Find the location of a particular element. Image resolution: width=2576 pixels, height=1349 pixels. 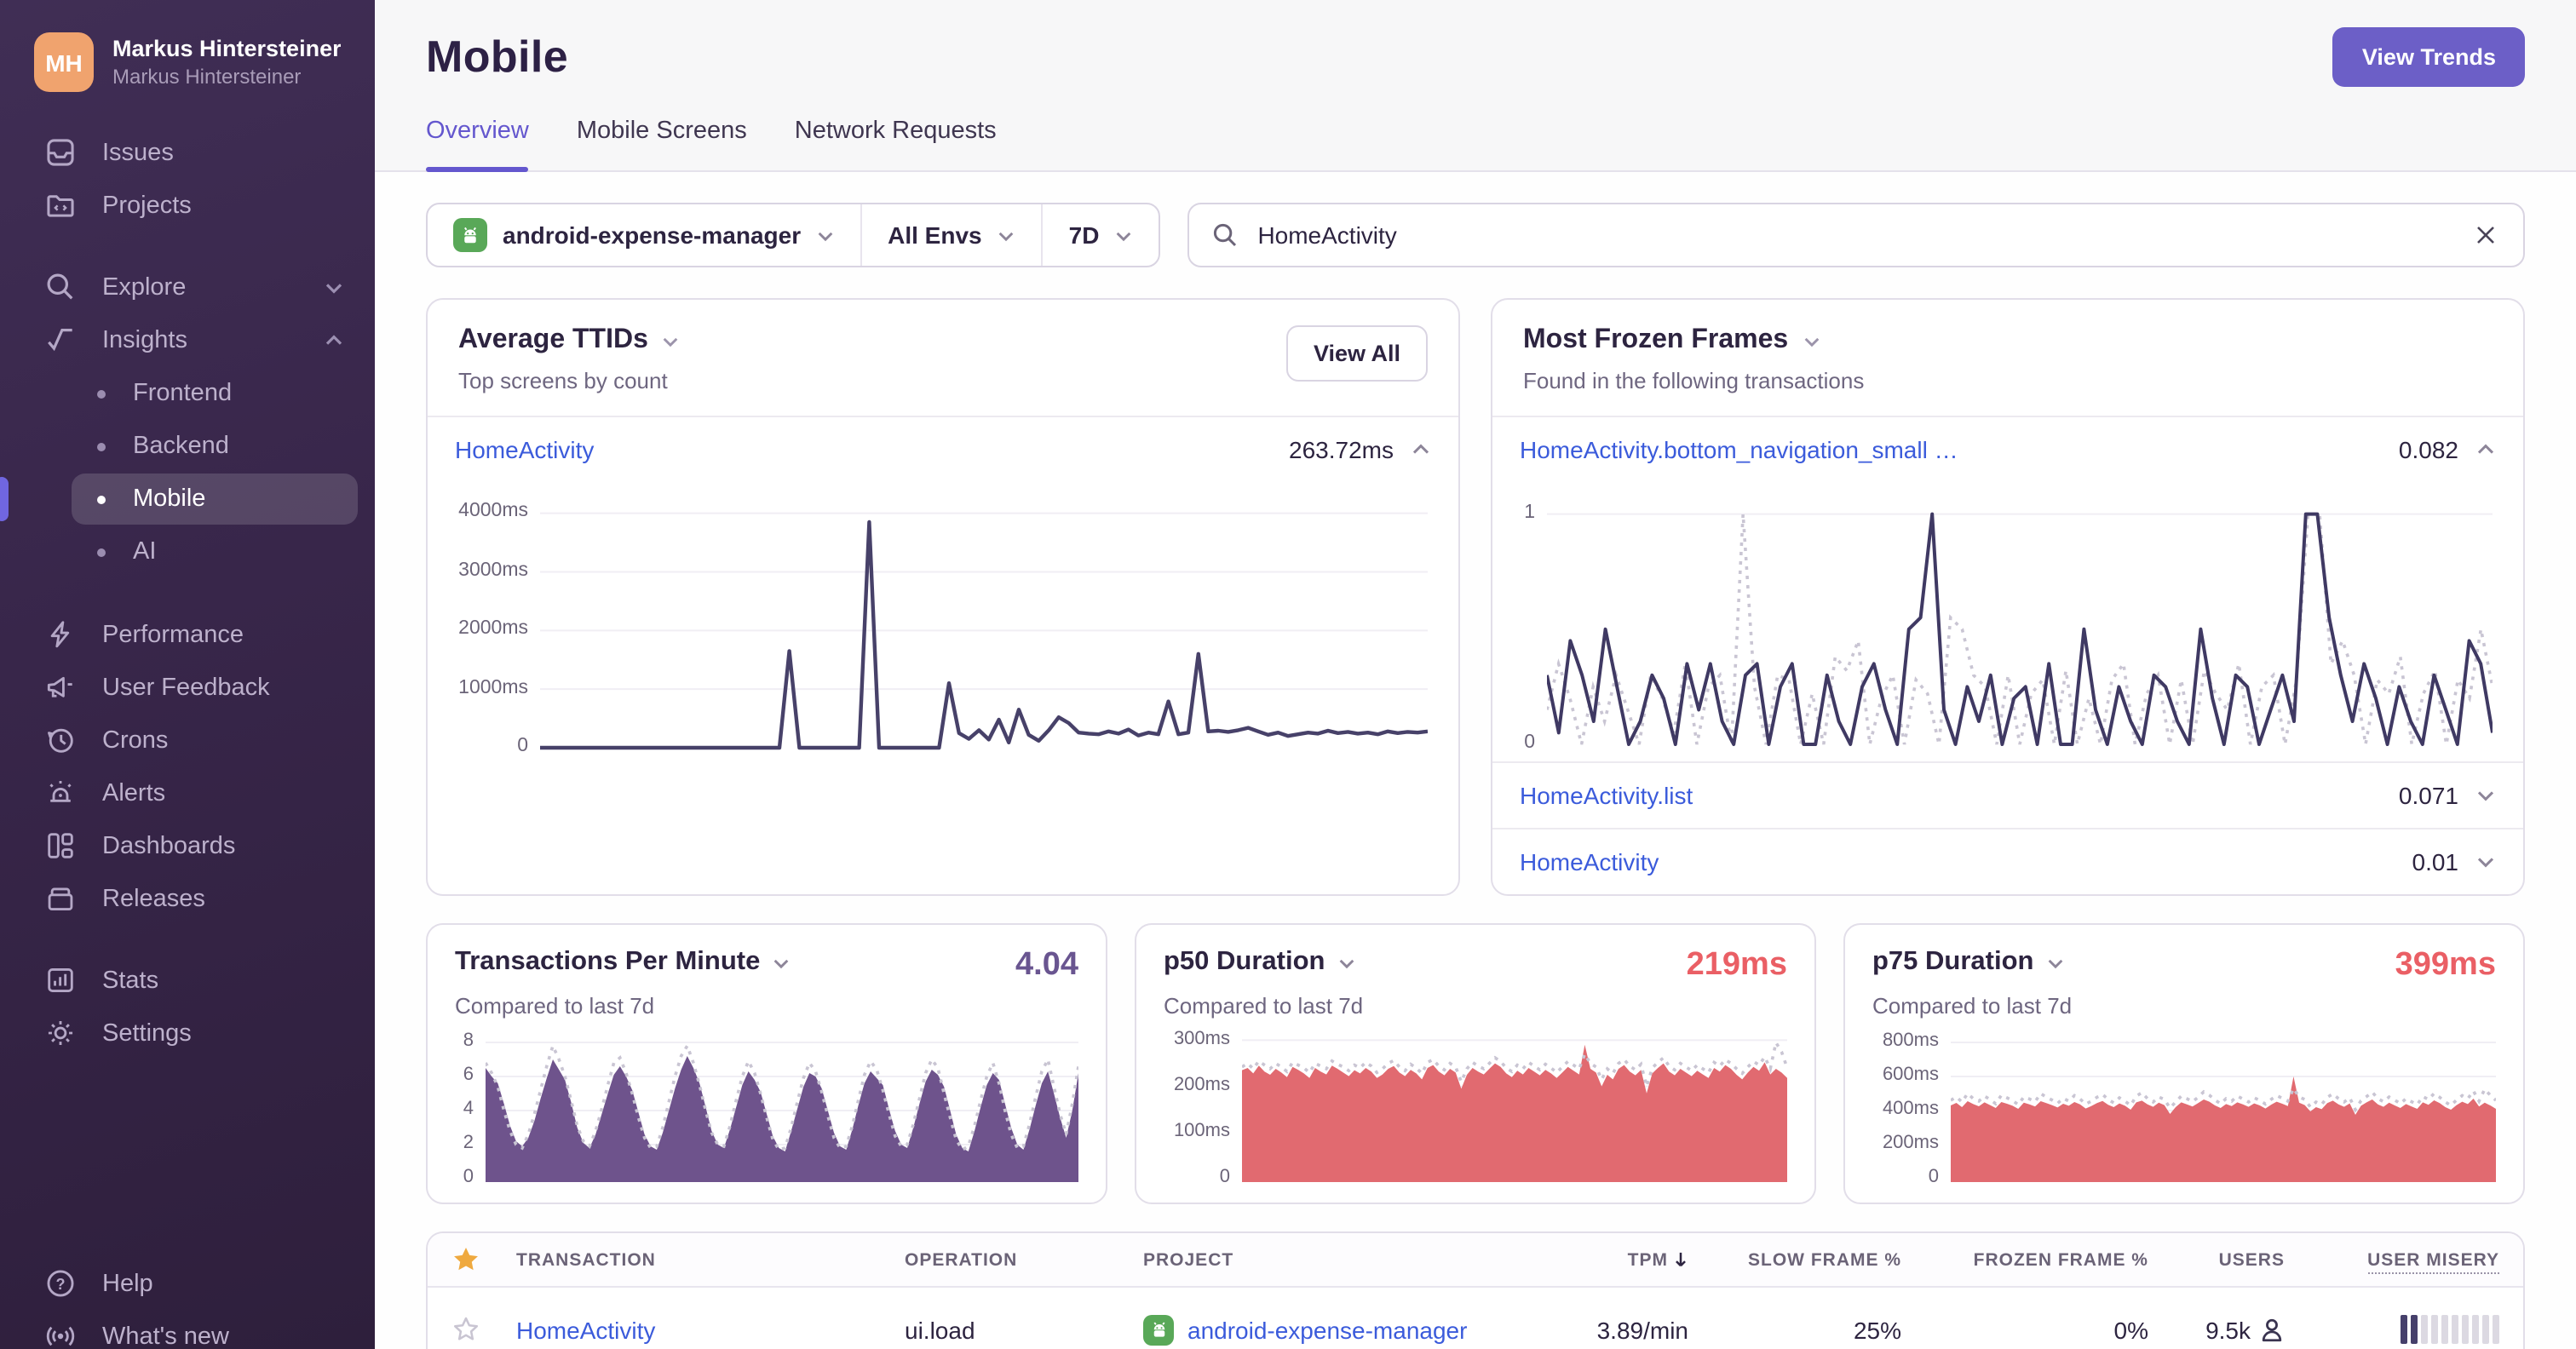

col-header-tpm: TPM is located at coordinates (1658, 1260).